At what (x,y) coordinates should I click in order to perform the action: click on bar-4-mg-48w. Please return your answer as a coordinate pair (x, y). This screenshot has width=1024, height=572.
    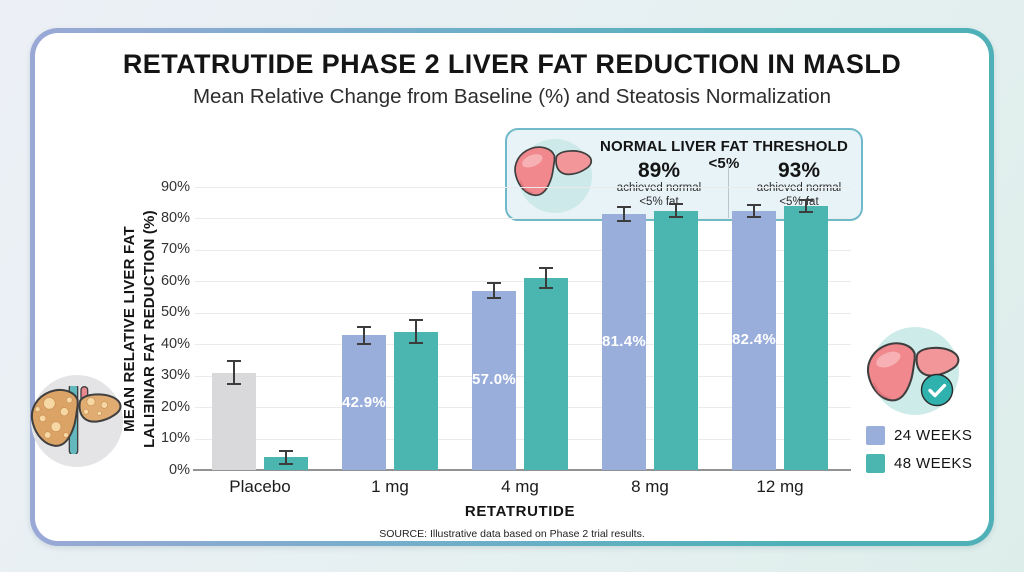
    Looking at the image, I should click on (546, 374).